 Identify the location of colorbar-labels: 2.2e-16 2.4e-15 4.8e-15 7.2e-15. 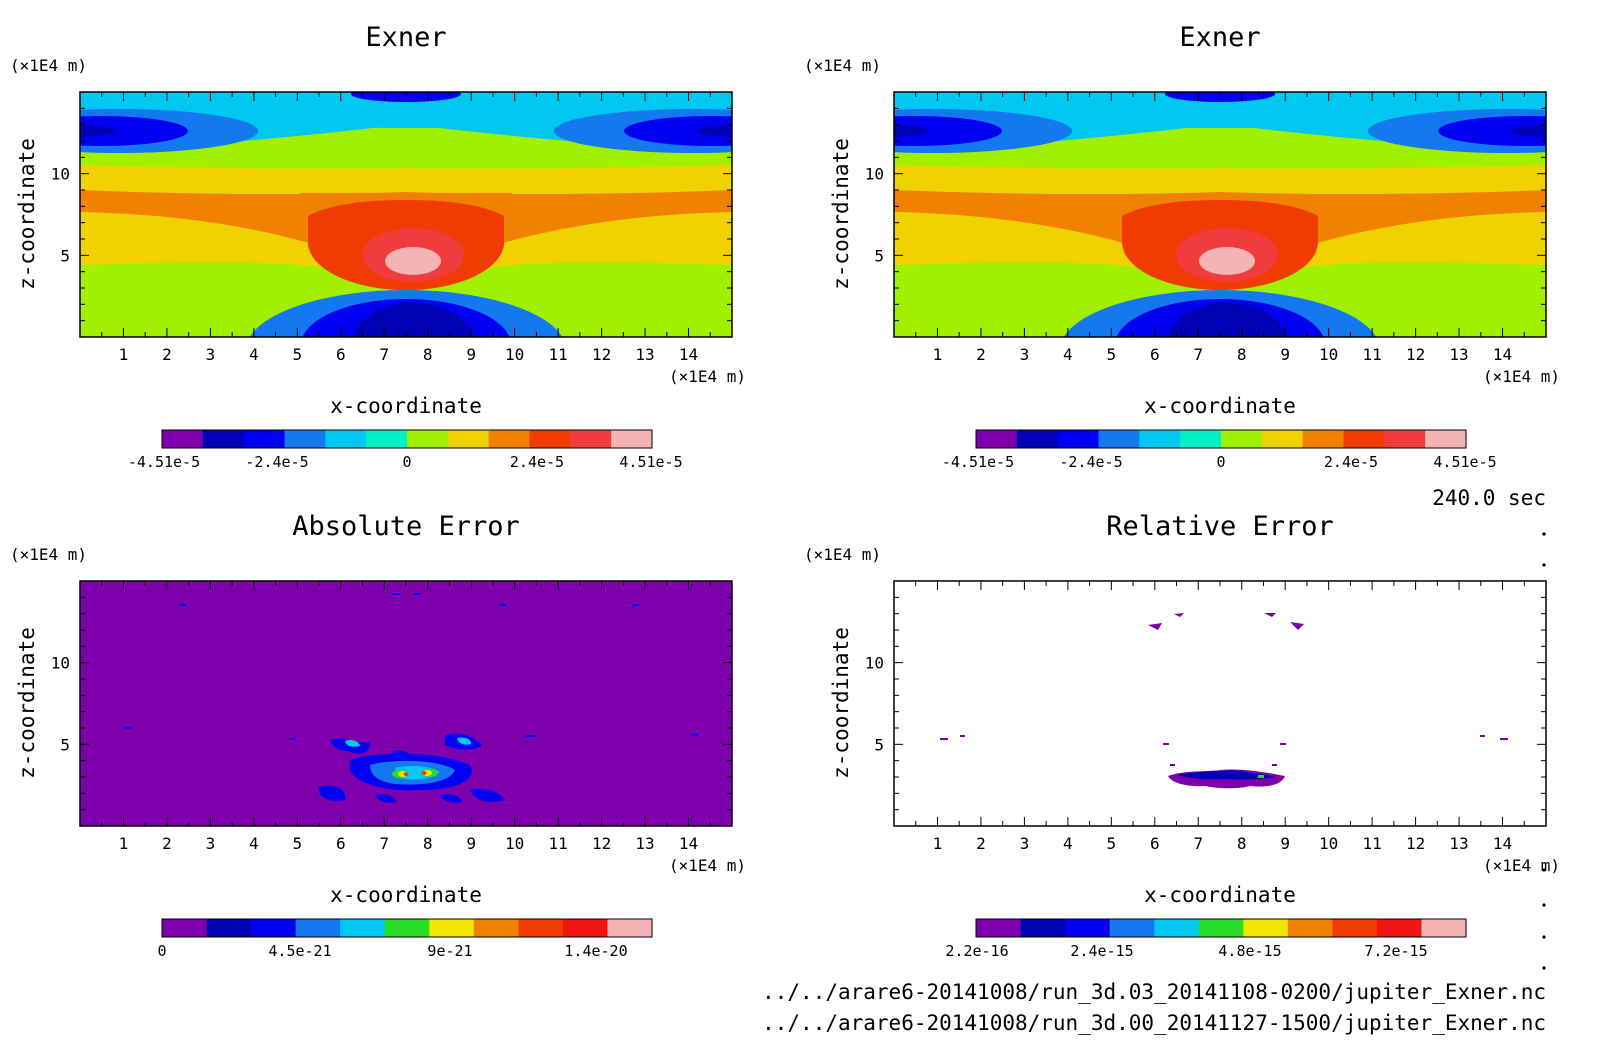
(1186, 951).